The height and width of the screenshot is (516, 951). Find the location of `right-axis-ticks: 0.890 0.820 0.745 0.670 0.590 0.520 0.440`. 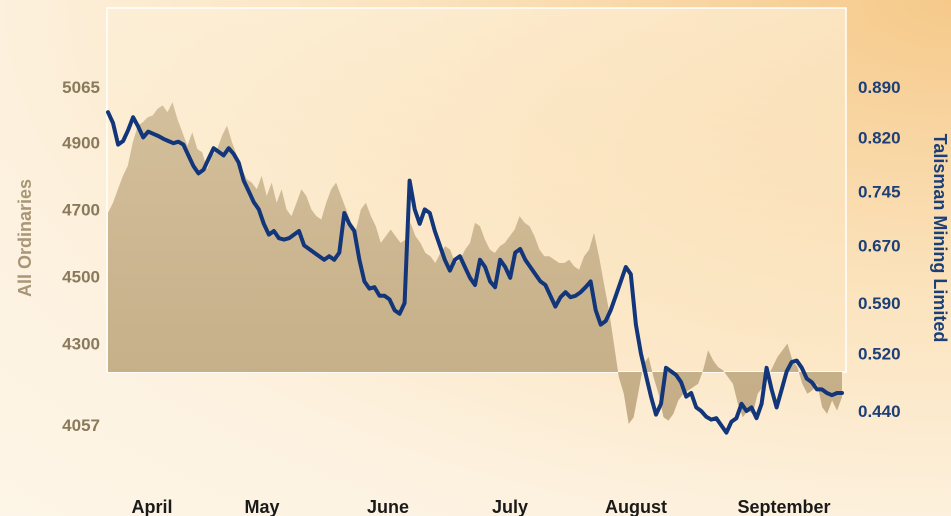

right-axis-ticks: 0.890 0.820 0.745 0.670 0.590 0.520 0.440 is located at coordinates (879, 249).